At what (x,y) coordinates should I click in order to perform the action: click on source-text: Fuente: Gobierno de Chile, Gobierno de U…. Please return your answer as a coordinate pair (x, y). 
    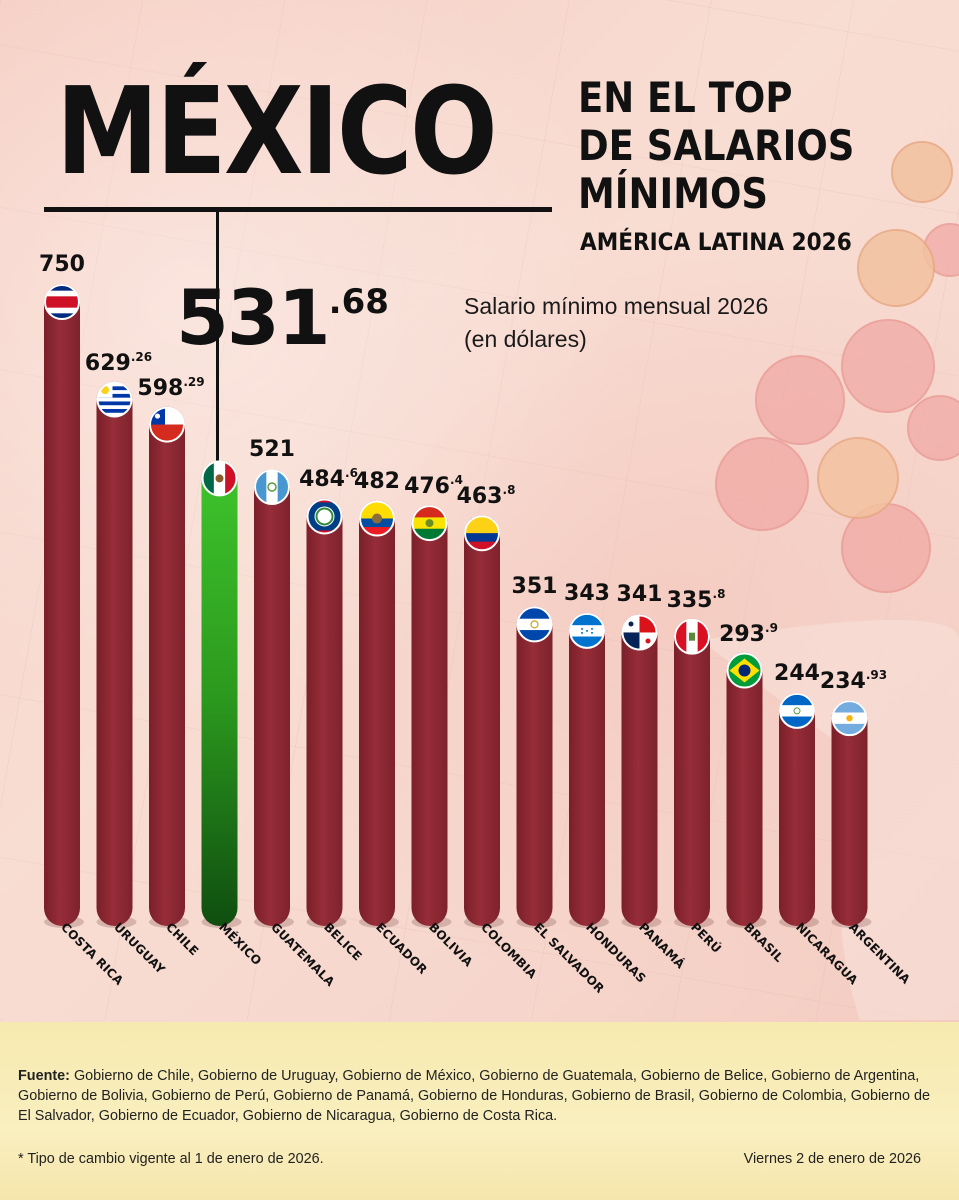
    Looking at the image, I should click on (478, 1096).